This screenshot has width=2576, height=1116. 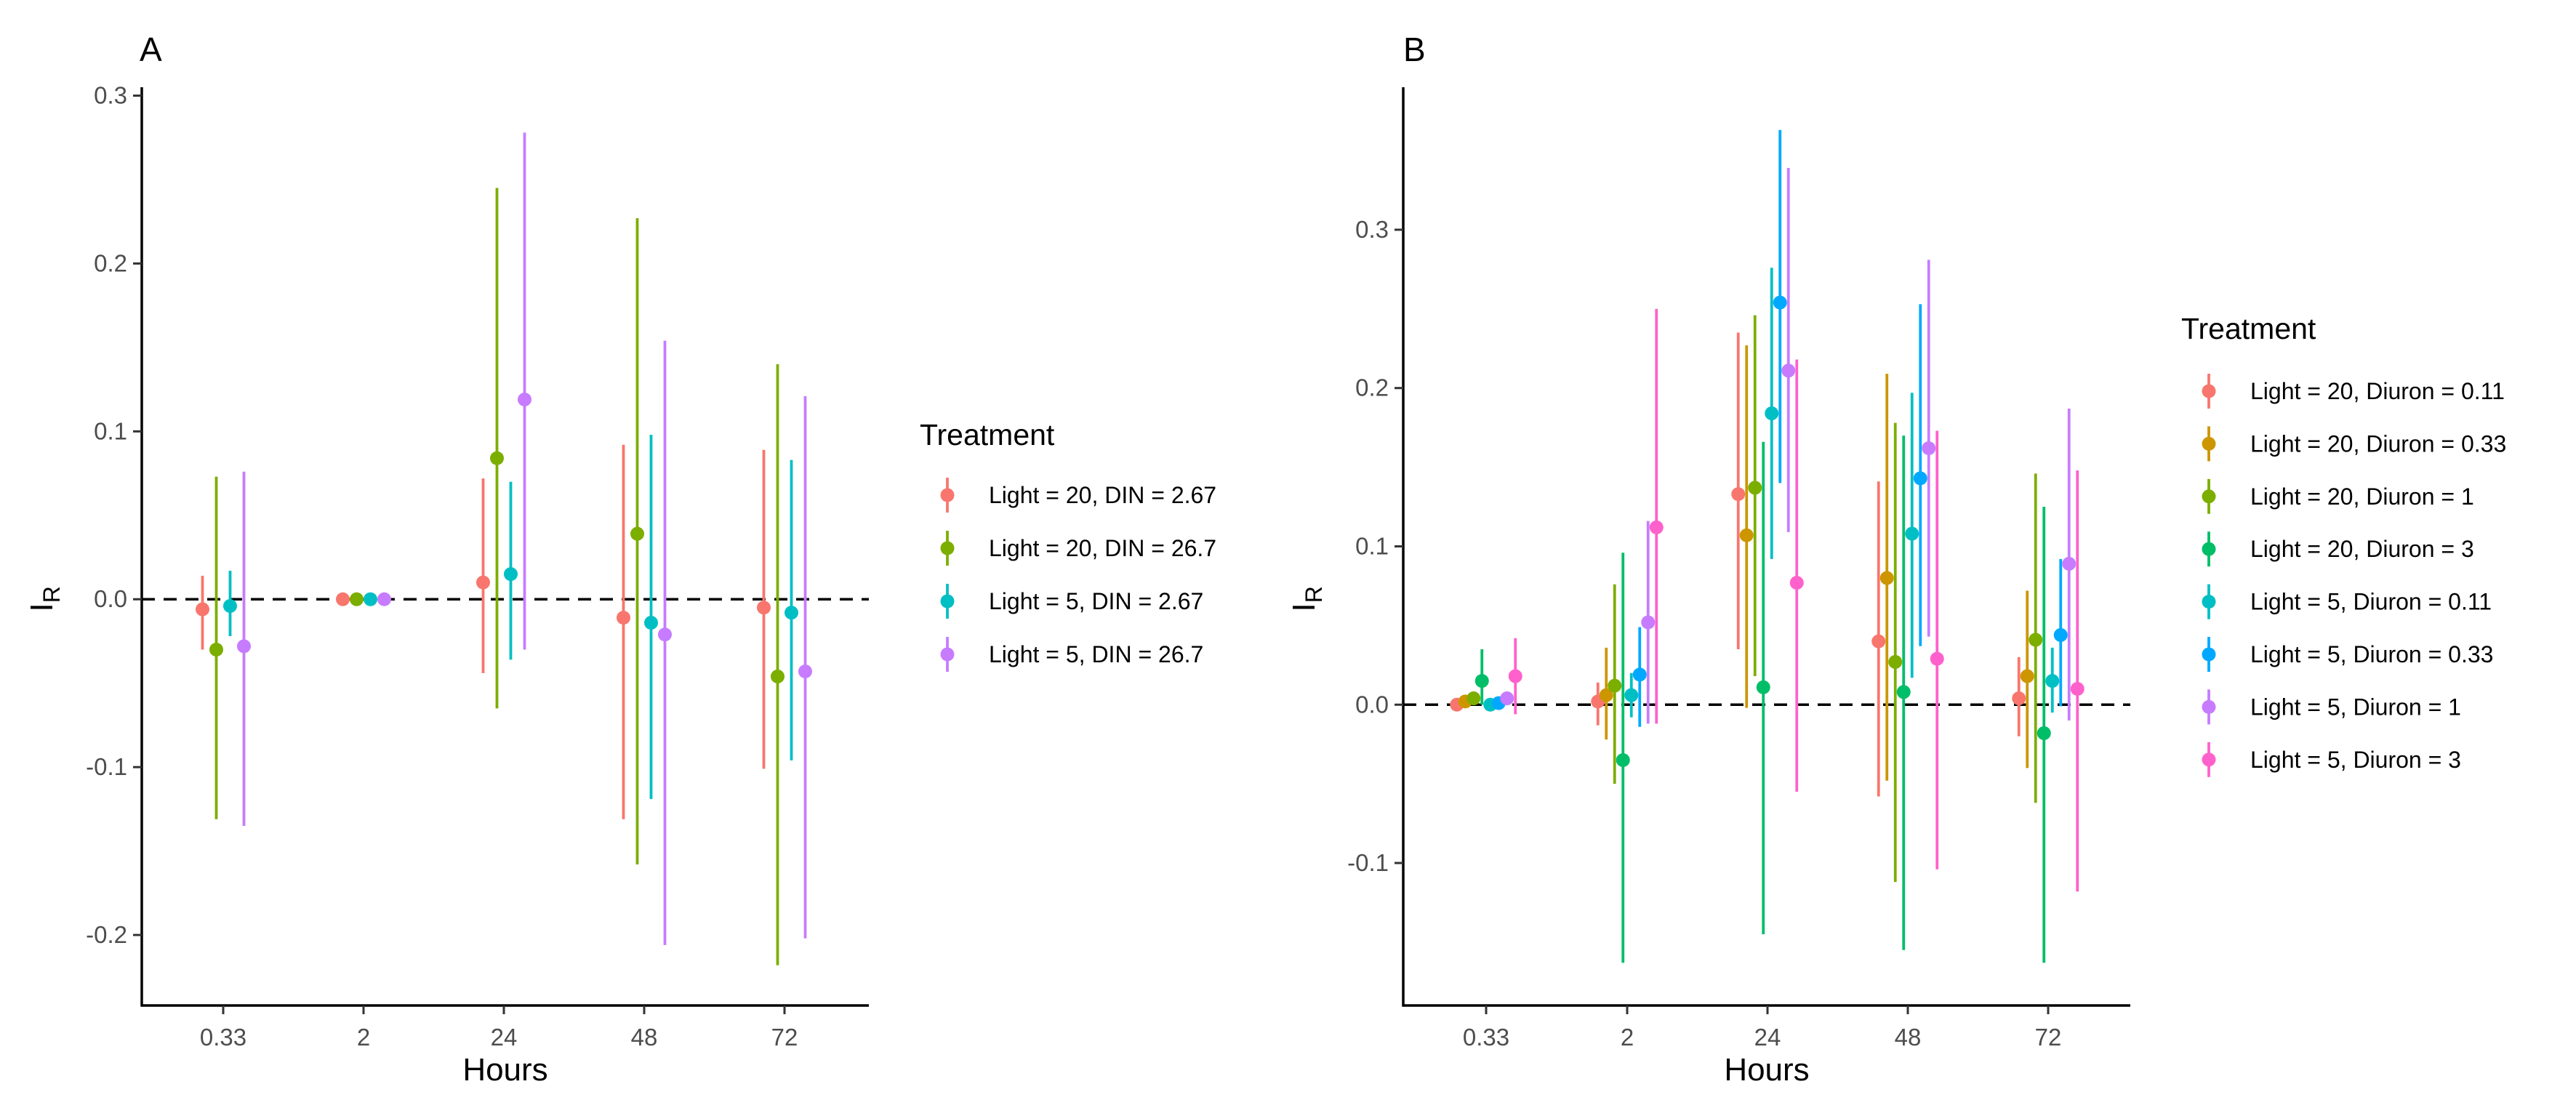 I want to click on legend-entry-label: Light = 20, DIN = 26.7, so click(x=1103, y=548).